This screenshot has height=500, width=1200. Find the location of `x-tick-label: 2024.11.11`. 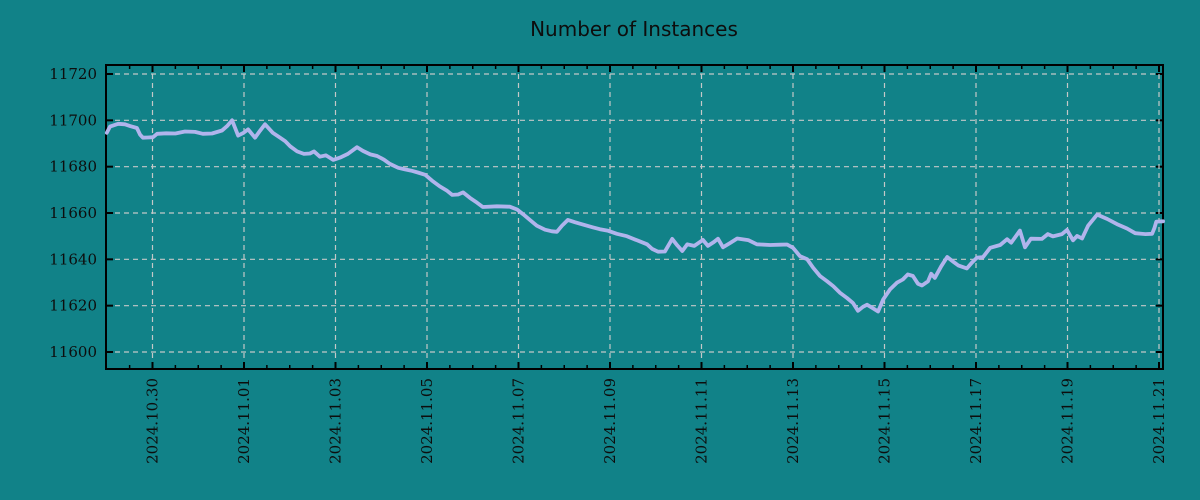

x-tick-label: 2024.11.11 is located at coordinates (702, 421).